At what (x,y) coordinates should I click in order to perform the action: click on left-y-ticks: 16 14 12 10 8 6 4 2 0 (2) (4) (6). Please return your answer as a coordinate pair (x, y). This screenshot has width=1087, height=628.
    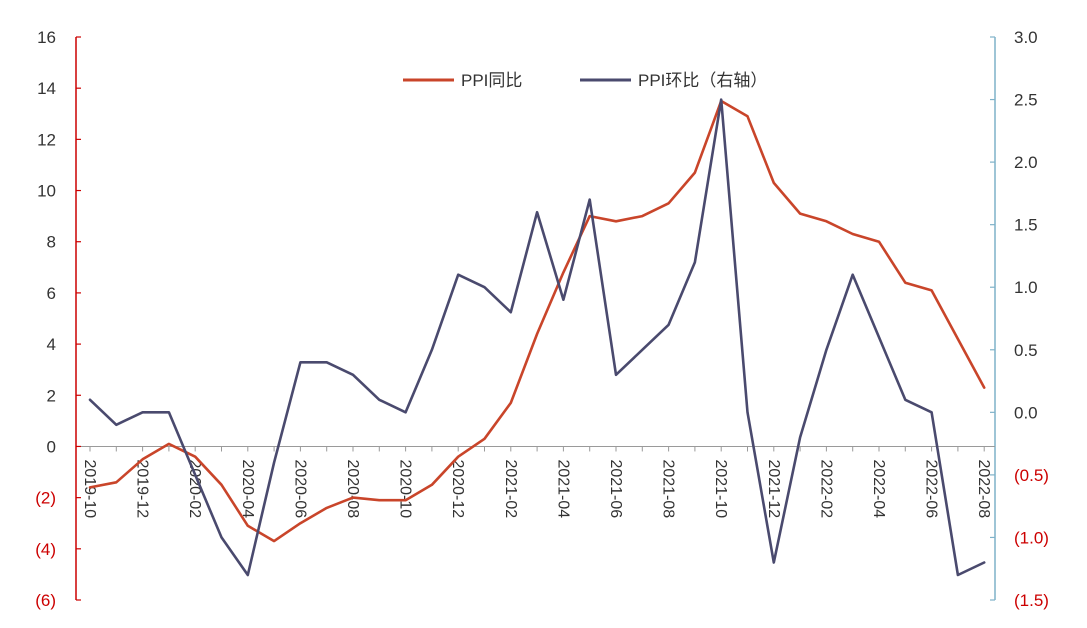
    Looking at the image, I should click on (58, 319).